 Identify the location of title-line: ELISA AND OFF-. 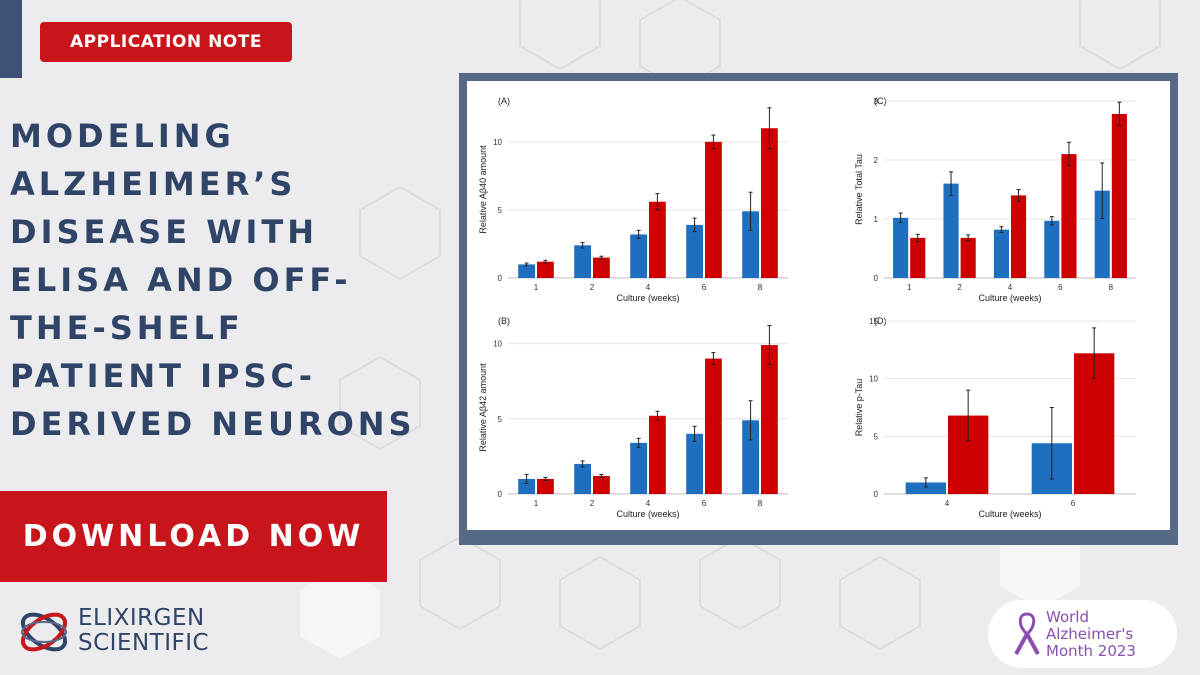
(181, 280).